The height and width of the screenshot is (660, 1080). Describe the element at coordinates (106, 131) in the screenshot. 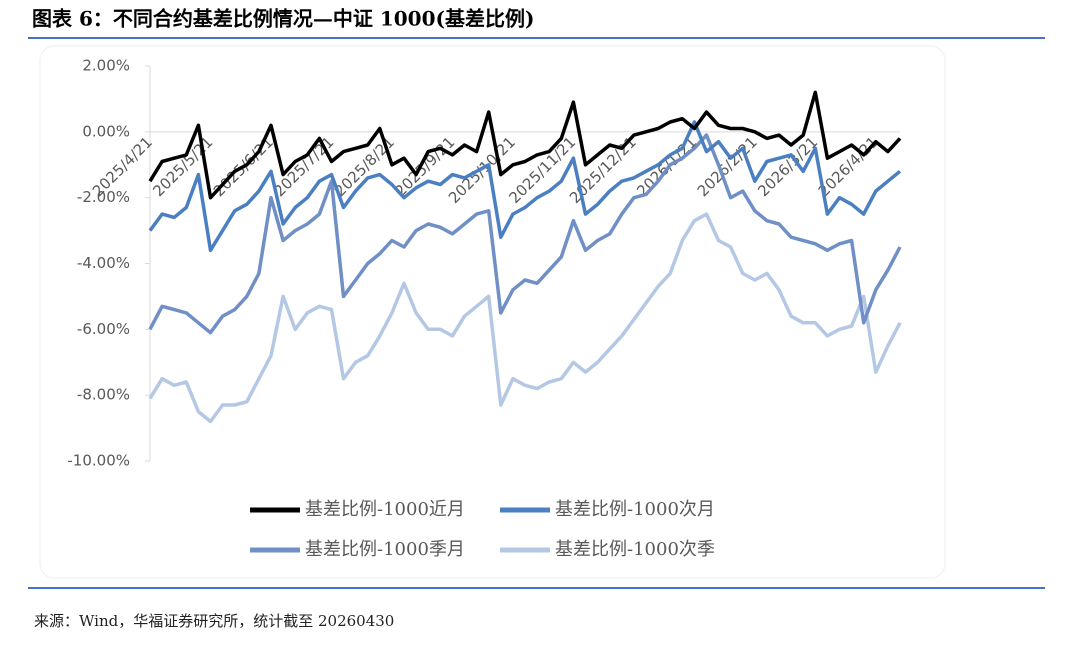

I see `y-tick-label: 0.00%` at that location.